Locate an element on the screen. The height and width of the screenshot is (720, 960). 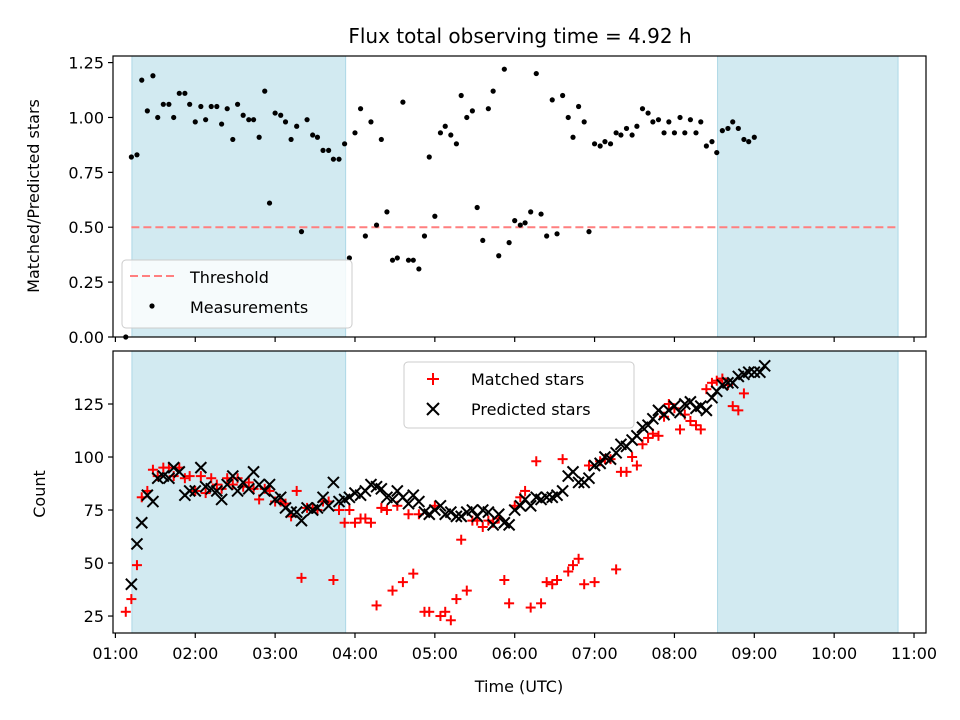
y-tick-label: 1.25 is located at coordinates (86, 63).